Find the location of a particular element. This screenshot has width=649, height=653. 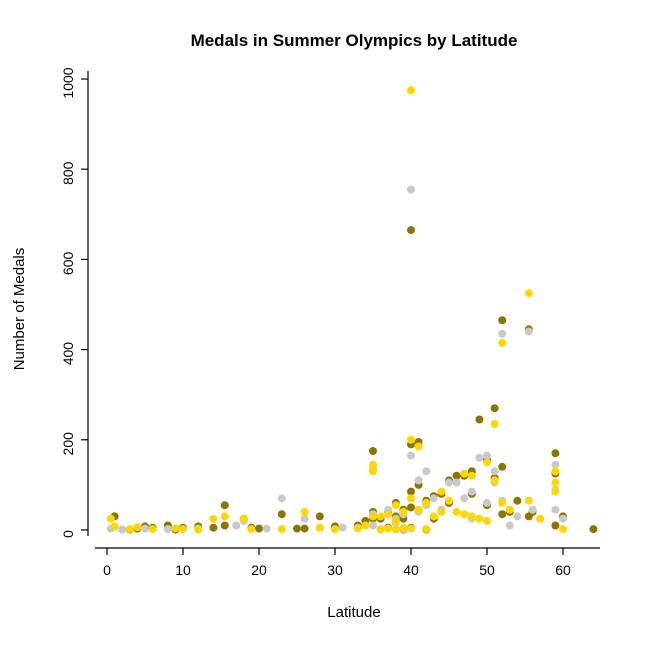

y-tick-label: 0 is located at coordinates (68, 534).